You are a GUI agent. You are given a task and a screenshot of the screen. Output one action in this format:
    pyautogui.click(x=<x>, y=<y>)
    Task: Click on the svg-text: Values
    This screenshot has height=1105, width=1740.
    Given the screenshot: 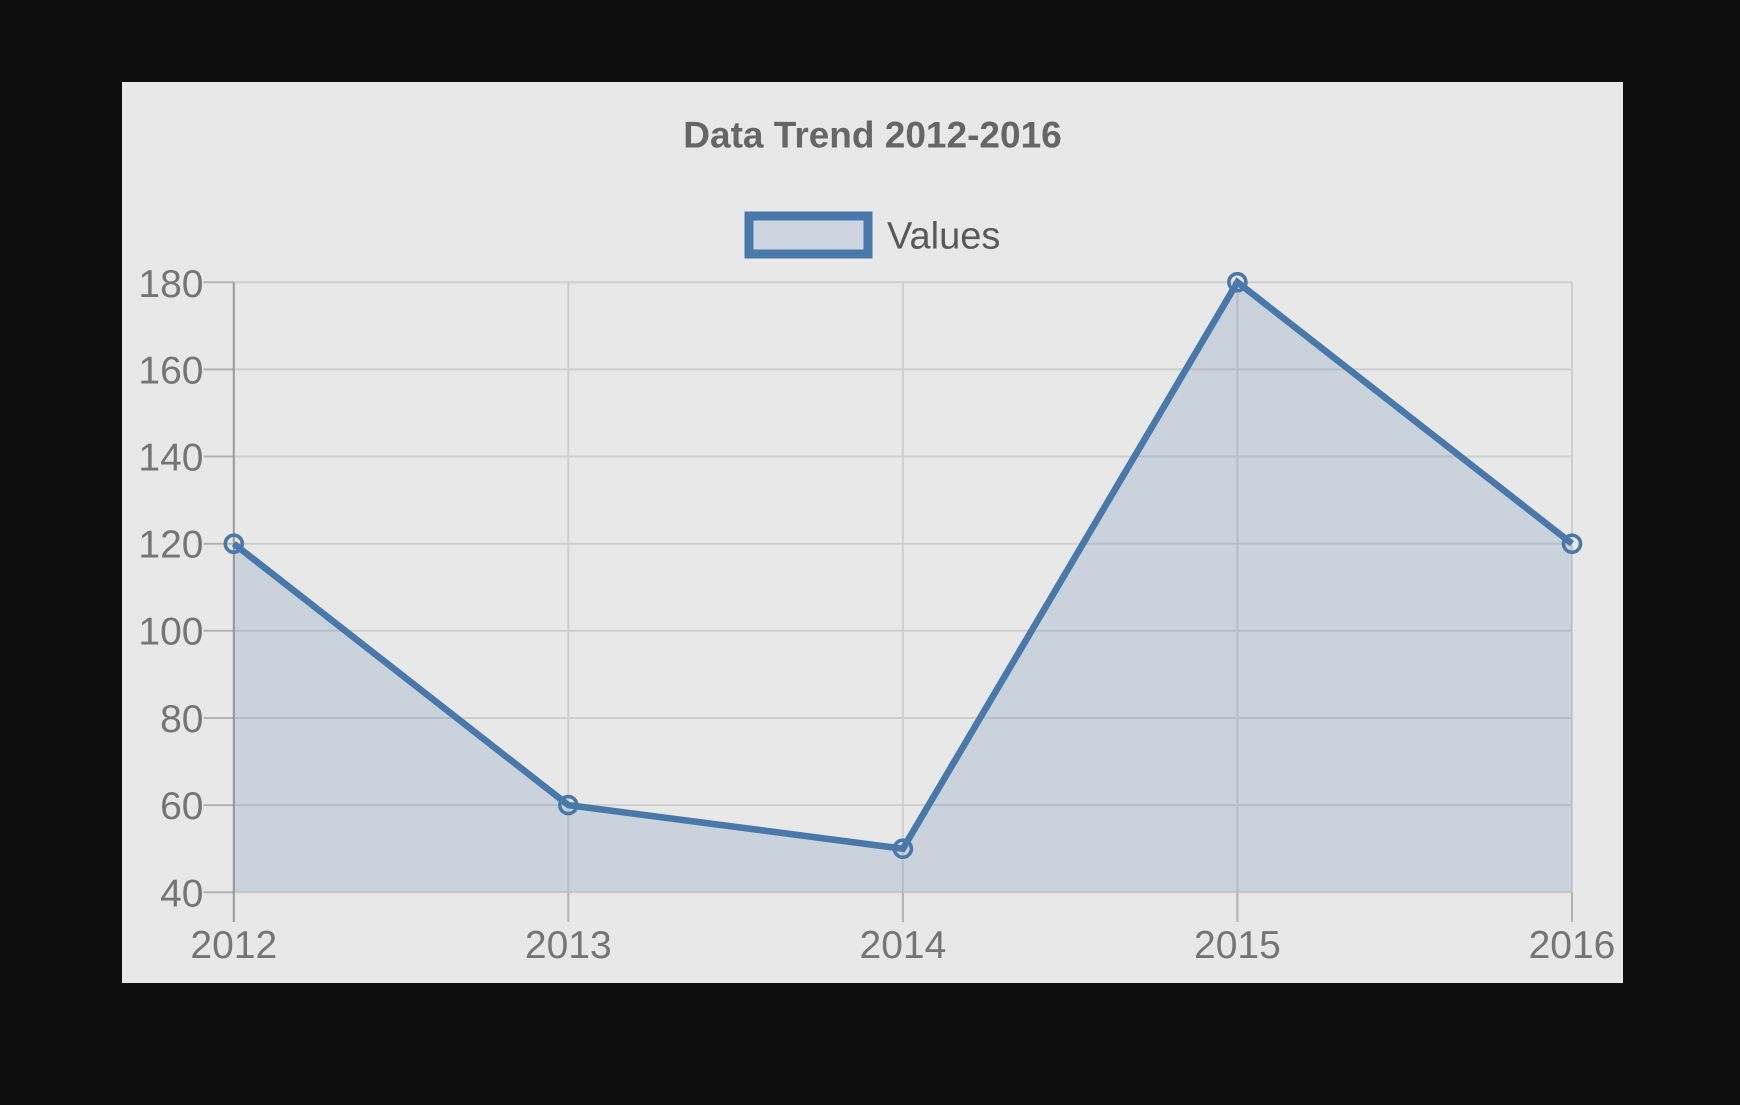 What is the action you would take?
    pyautogui.click(x=943, y=237)
    